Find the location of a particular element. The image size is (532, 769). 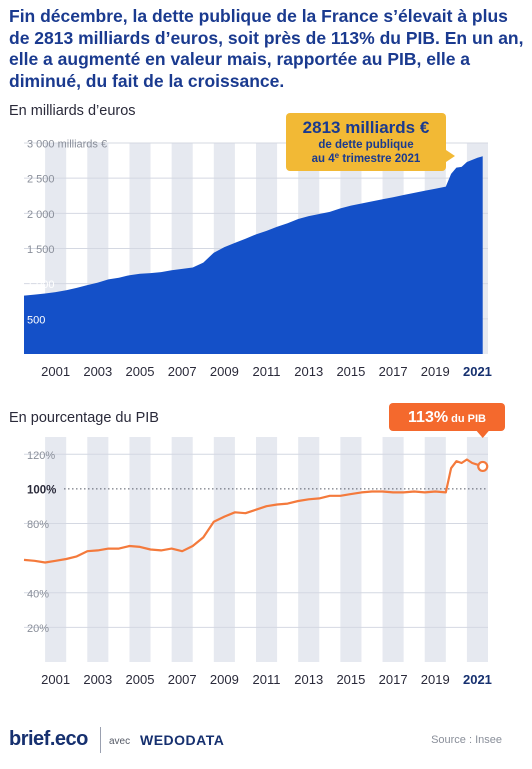

y-tick-label-120: 120% is located at coordinates (41, 456).